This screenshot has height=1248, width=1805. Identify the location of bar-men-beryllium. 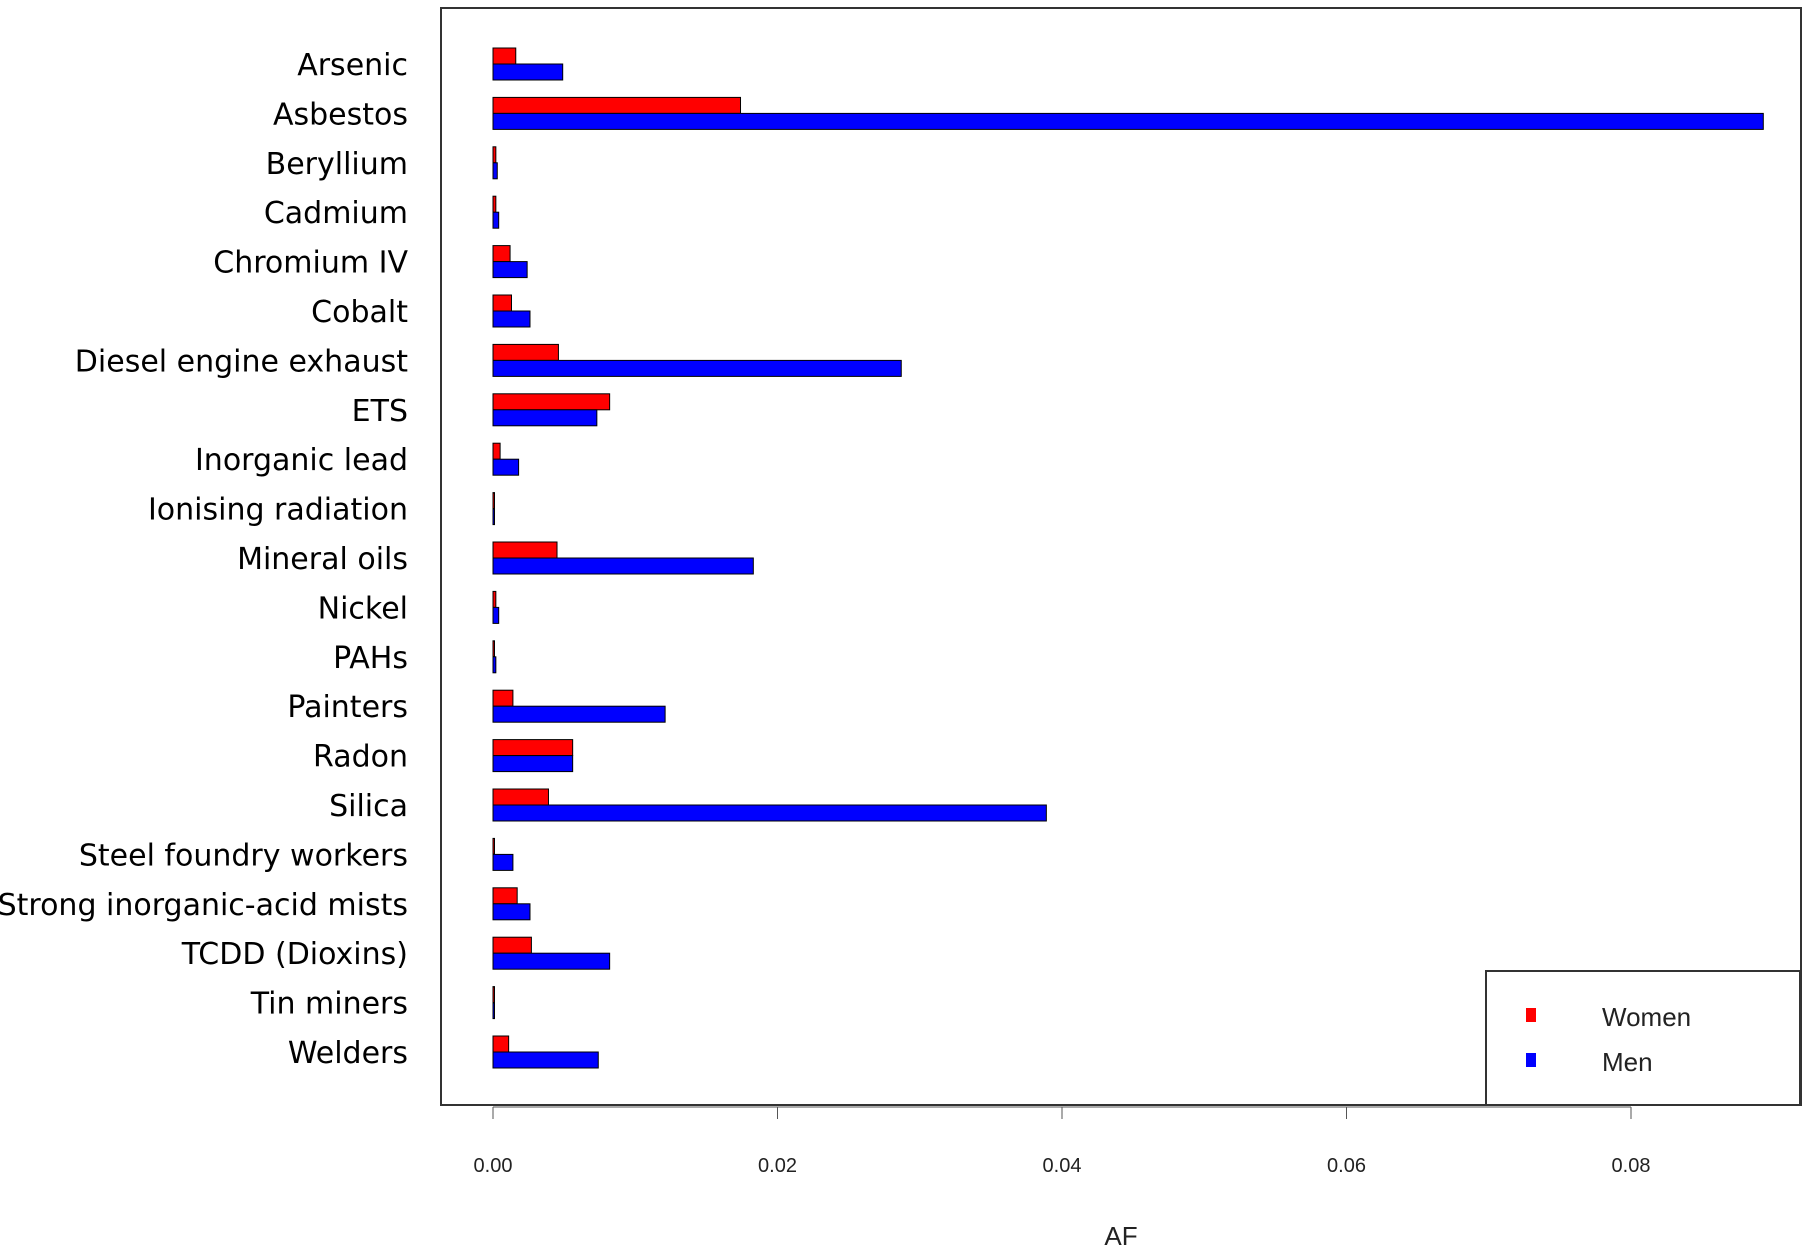
(495, 171).